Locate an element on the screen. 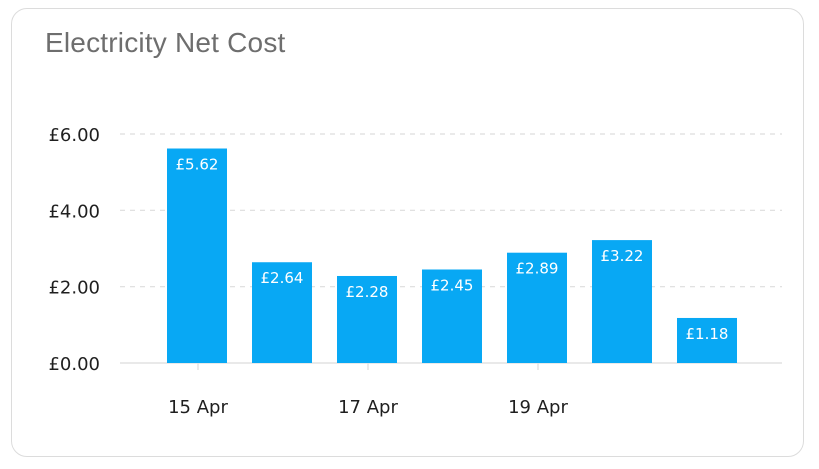  x-tick-label: 19 Apr is located at coordinates (538, 407).